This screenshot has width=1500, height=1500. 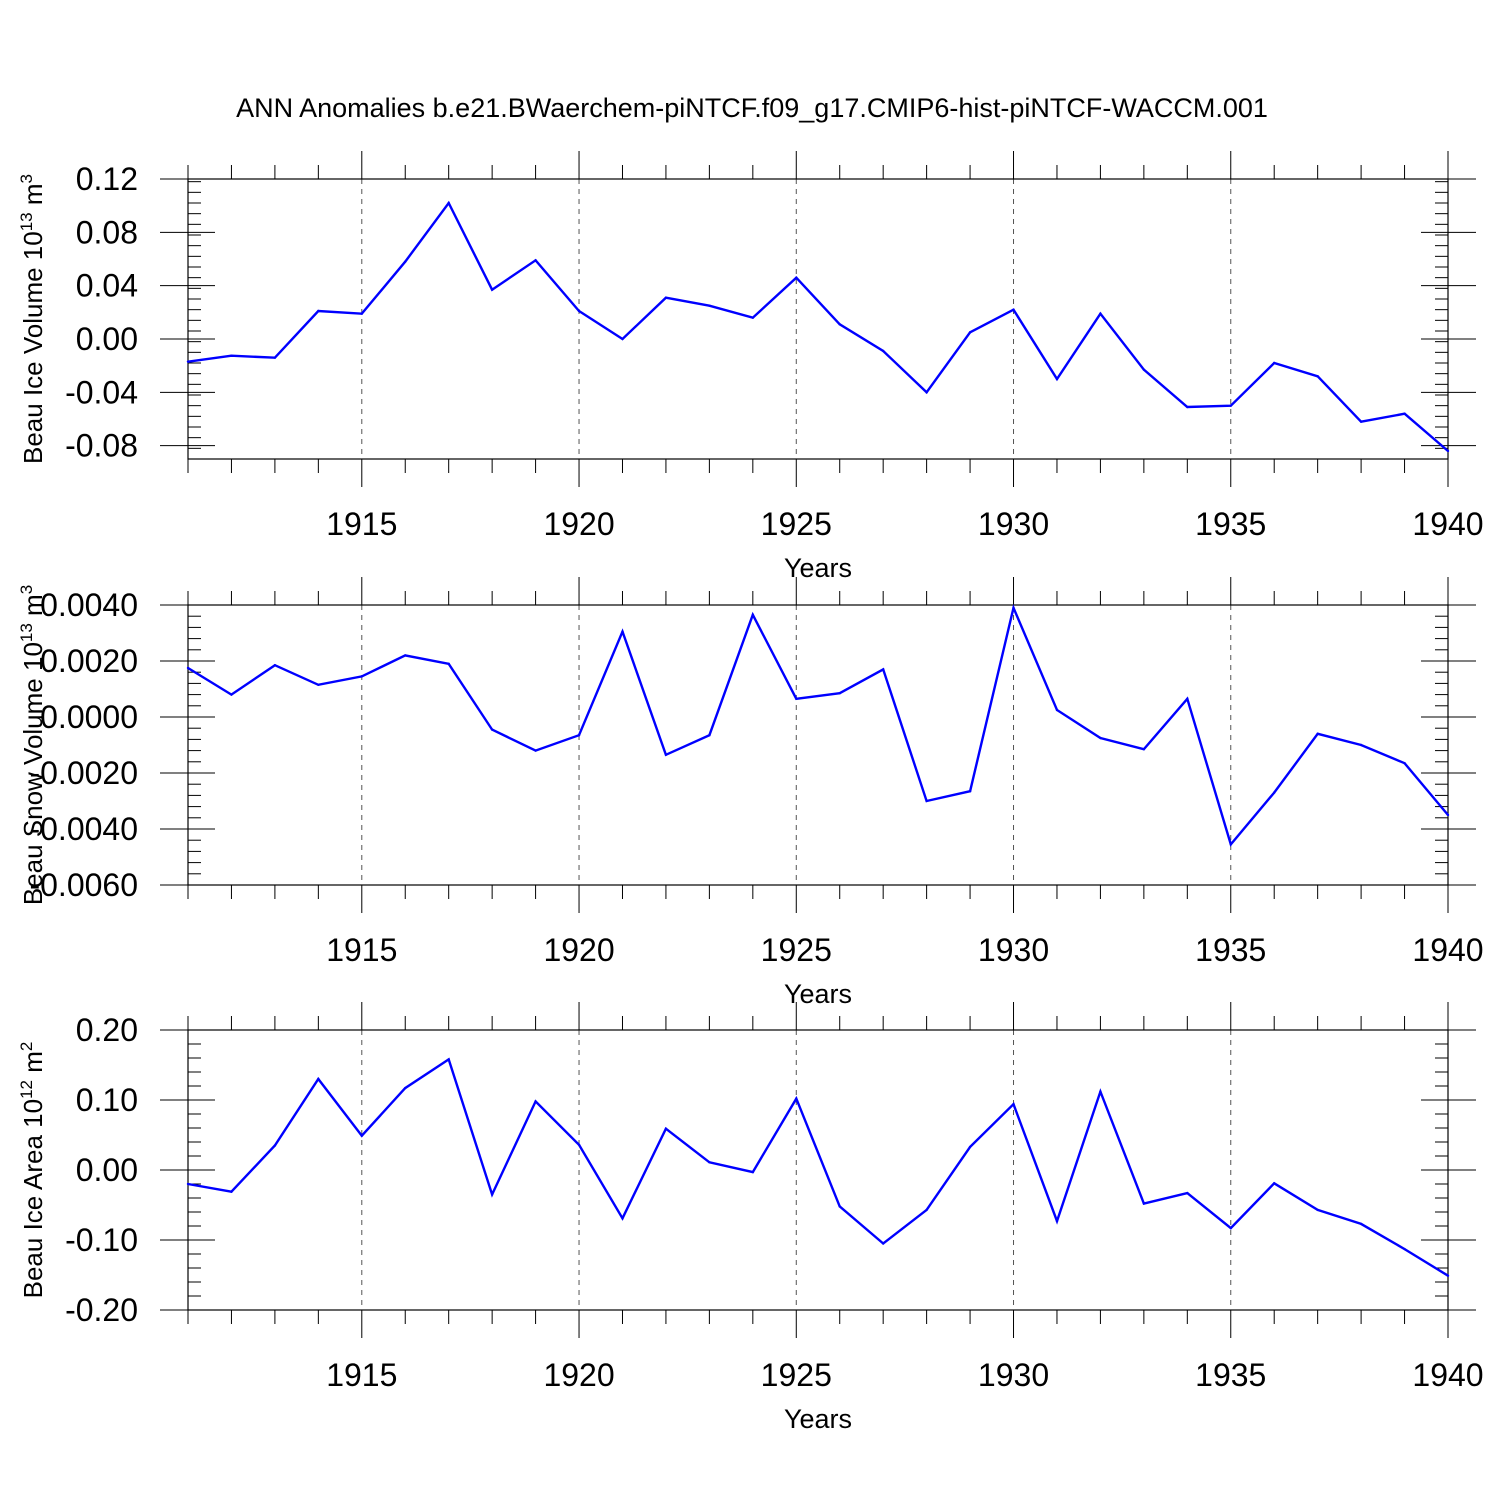 I want to click on y-tick-label: -0.0060, so click(x=83, y=885).